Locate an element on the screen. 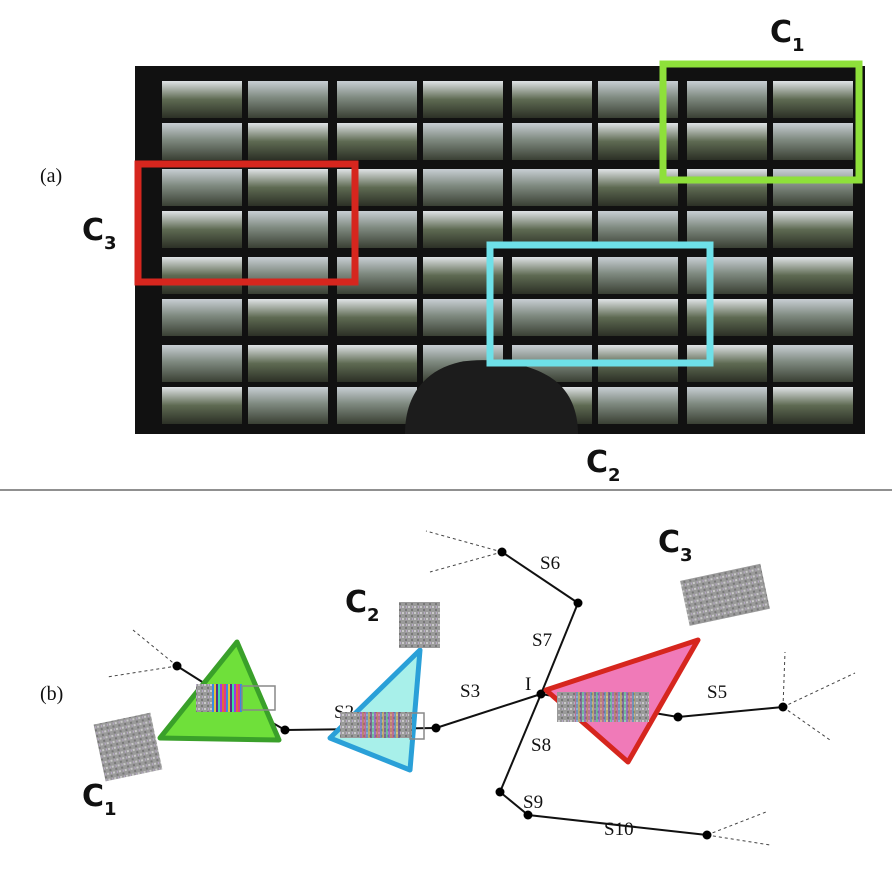  segment-label-s7: S7 is located at coordinates (542, 640).